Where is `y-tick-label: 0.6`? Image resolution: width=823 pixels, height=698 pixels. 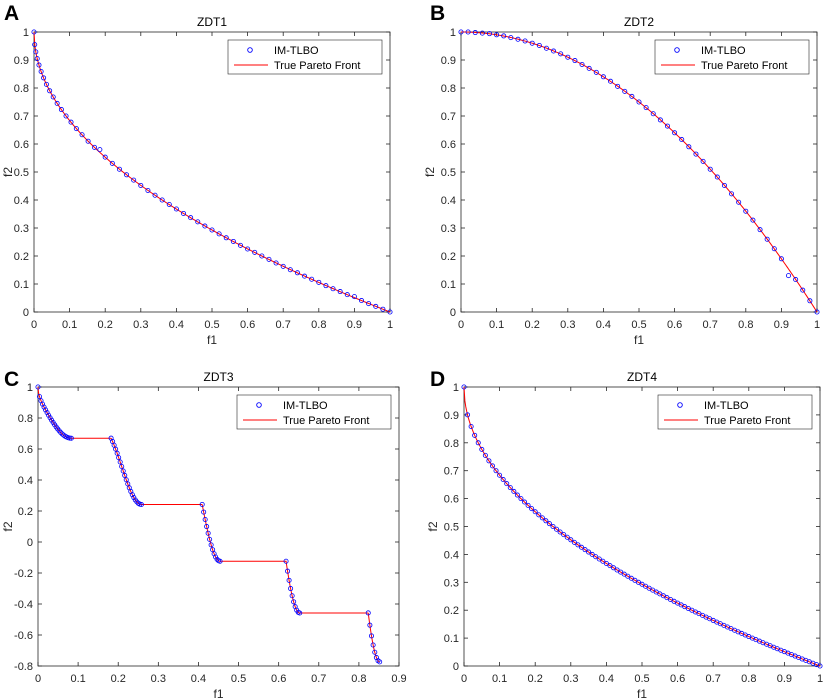 y-tick-label: 0.6 is located at coordinates (21, 145).